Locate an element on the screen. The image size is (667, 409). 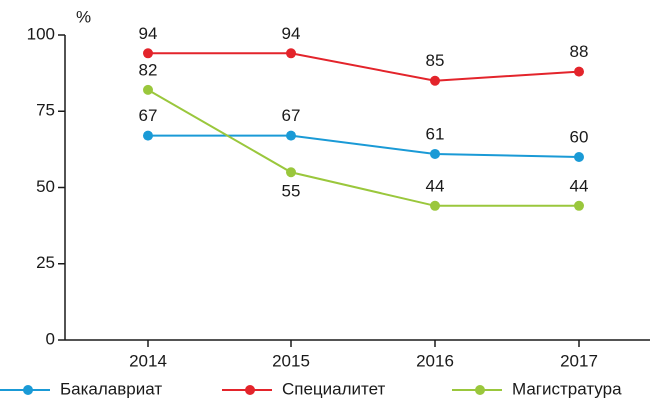
data-label: 85 is located at coordinates (435, 60).